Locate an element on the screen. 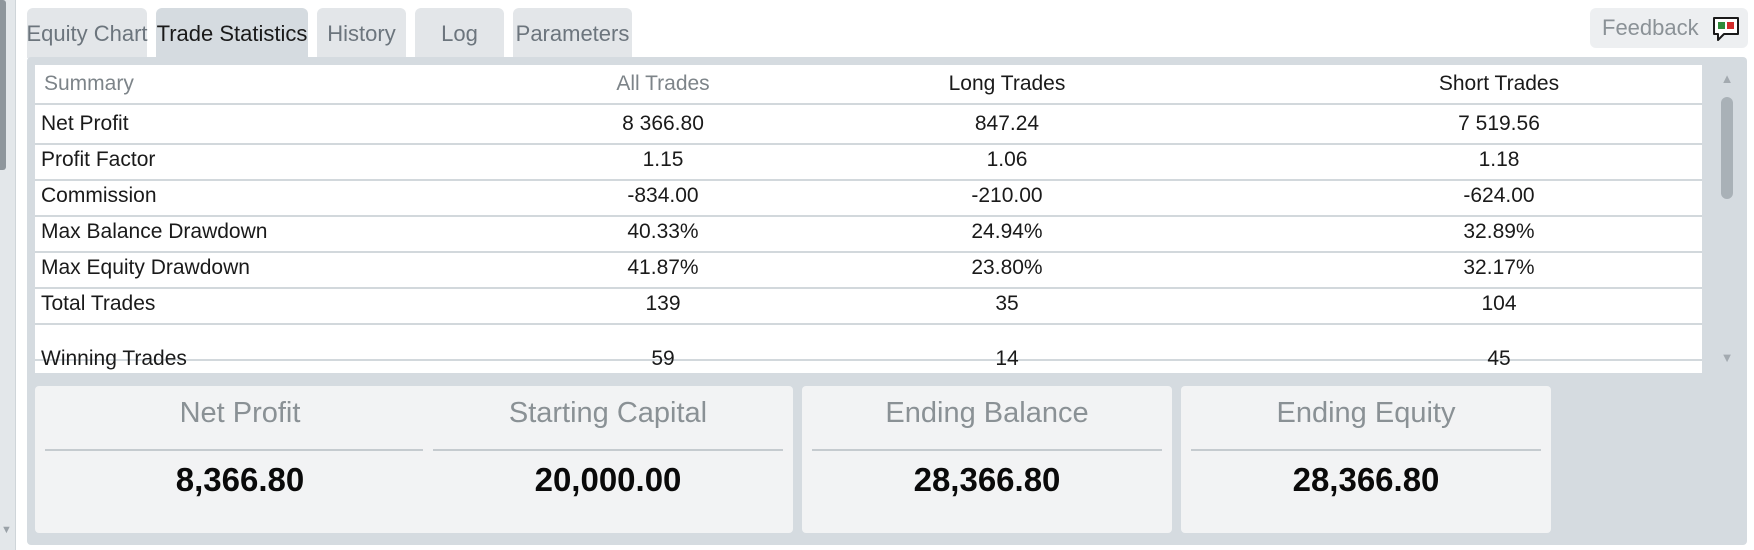  cell-long-trades: 1.06 is located at coordinates (1007, 159).